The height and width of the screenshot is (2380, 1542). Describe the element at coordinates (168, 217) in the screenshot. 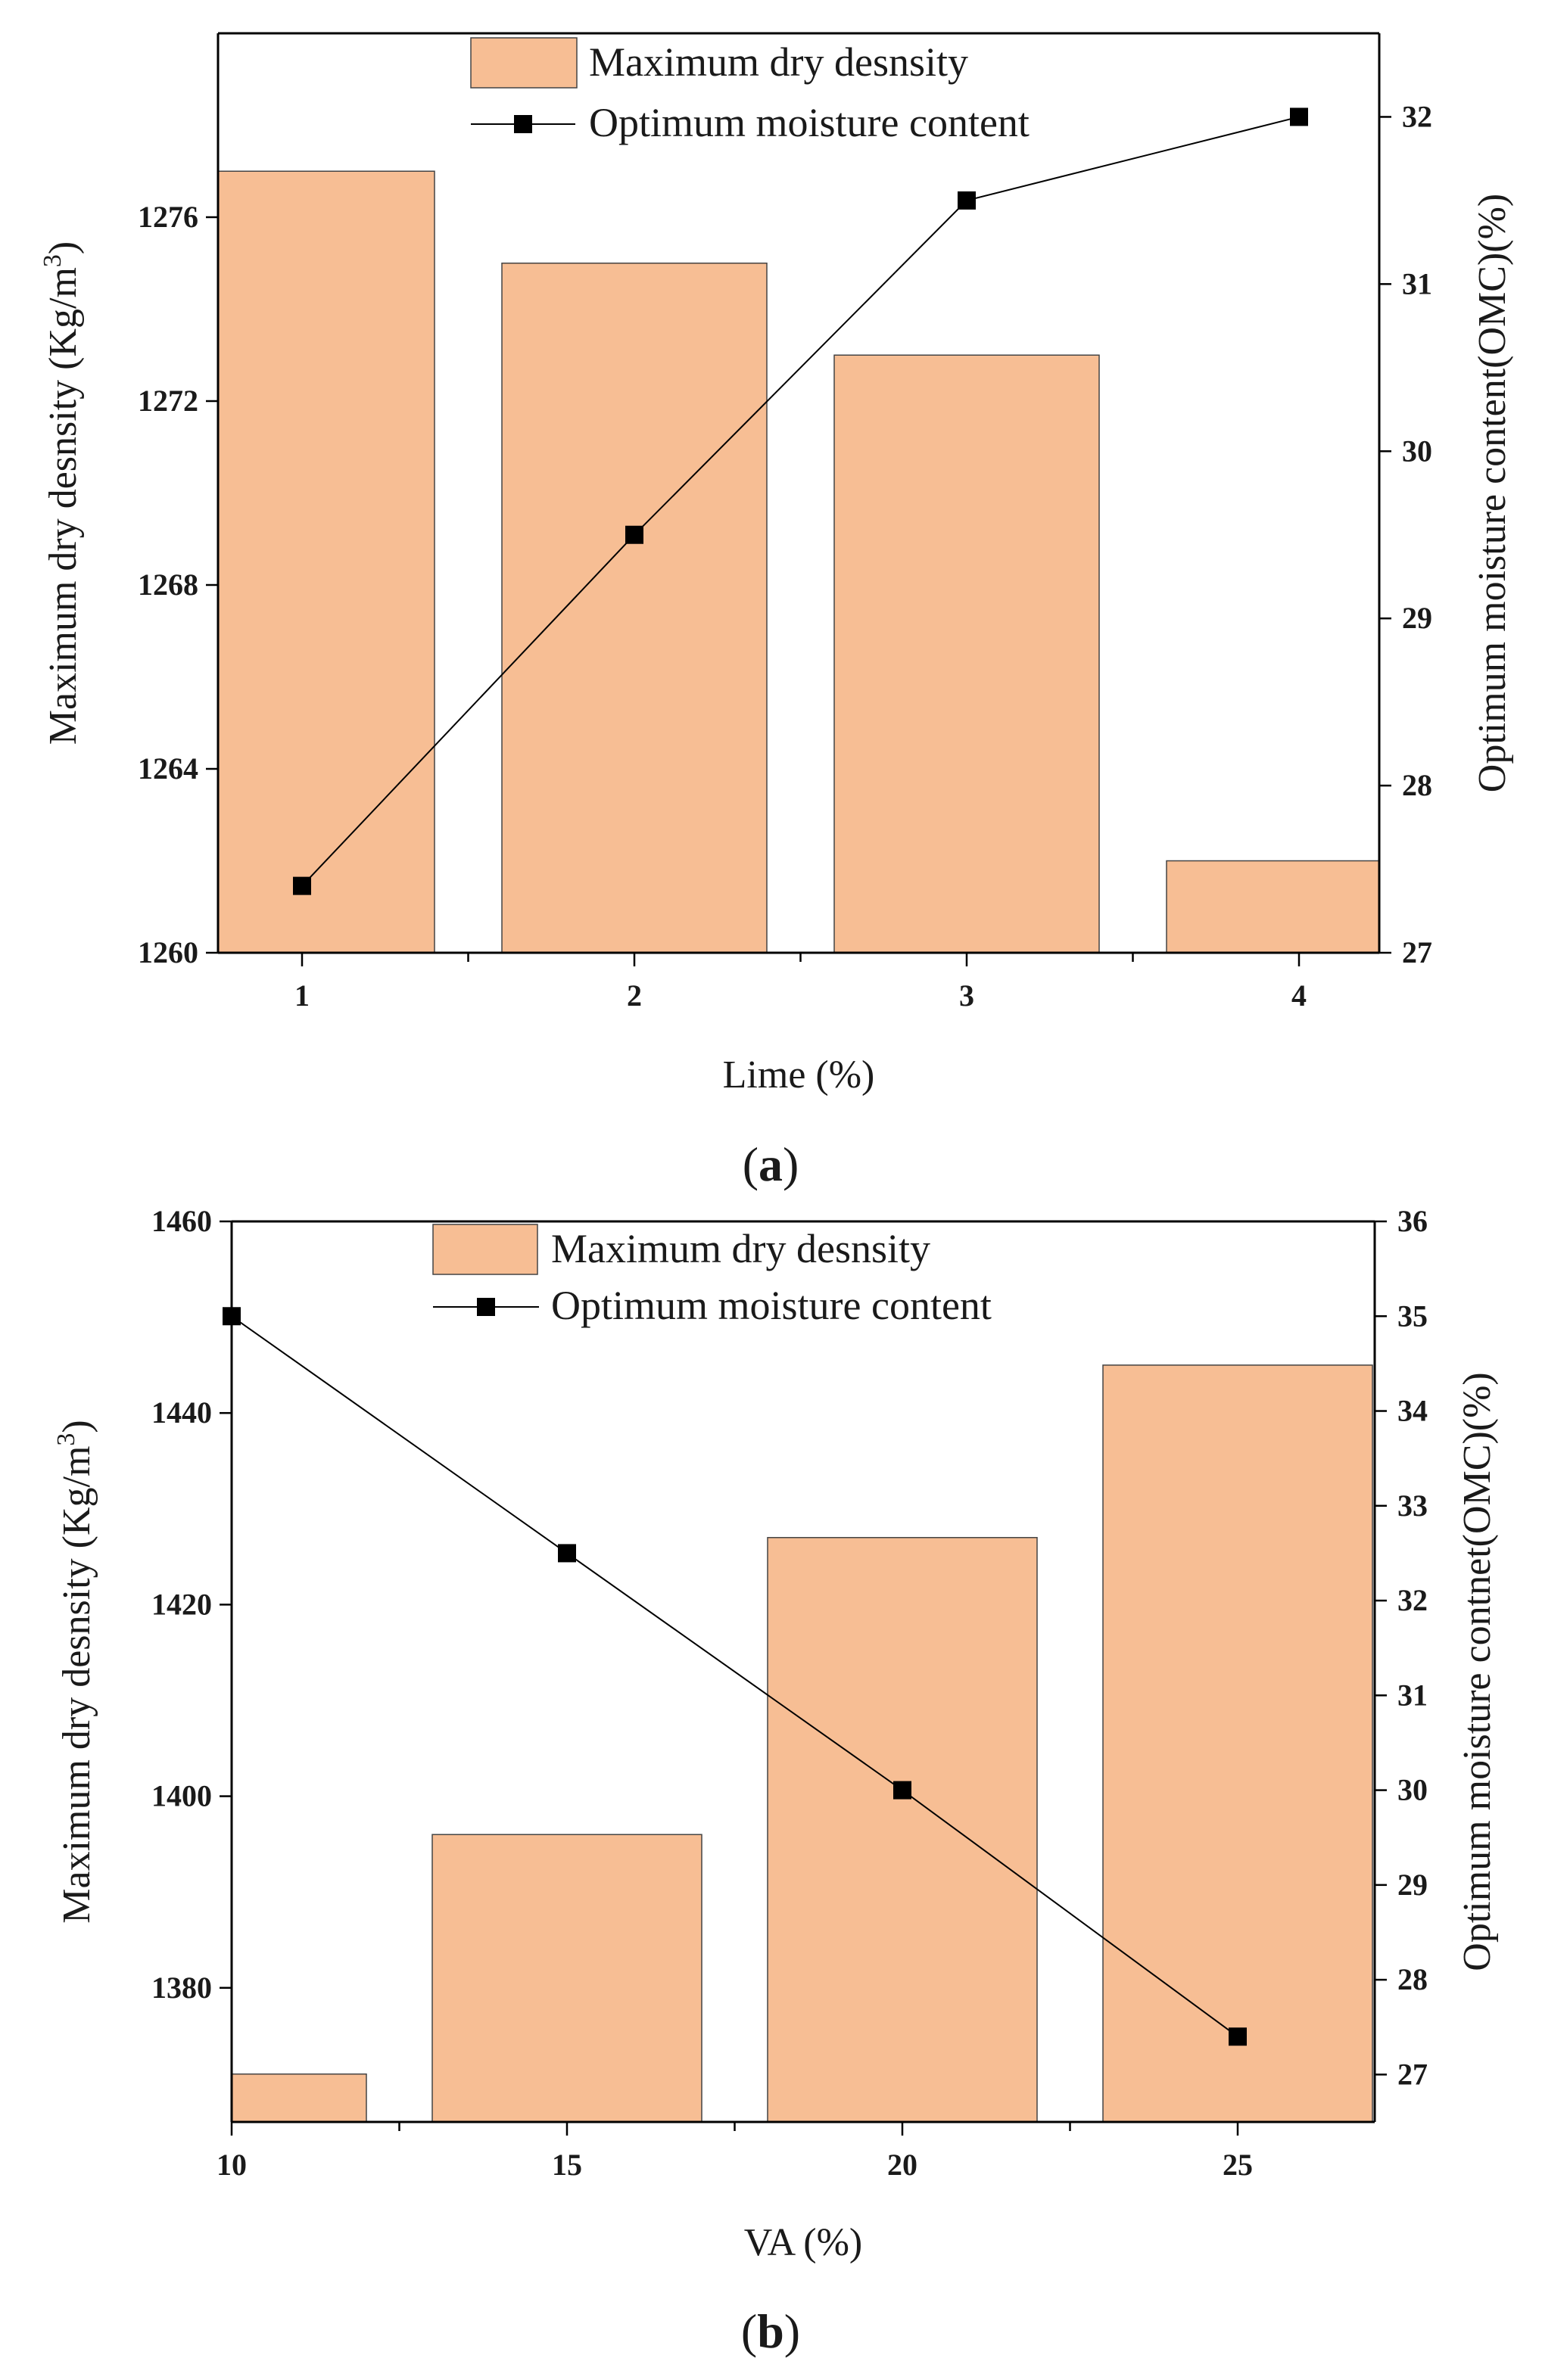

I see `left-y-tick-label: 1276` at that location.